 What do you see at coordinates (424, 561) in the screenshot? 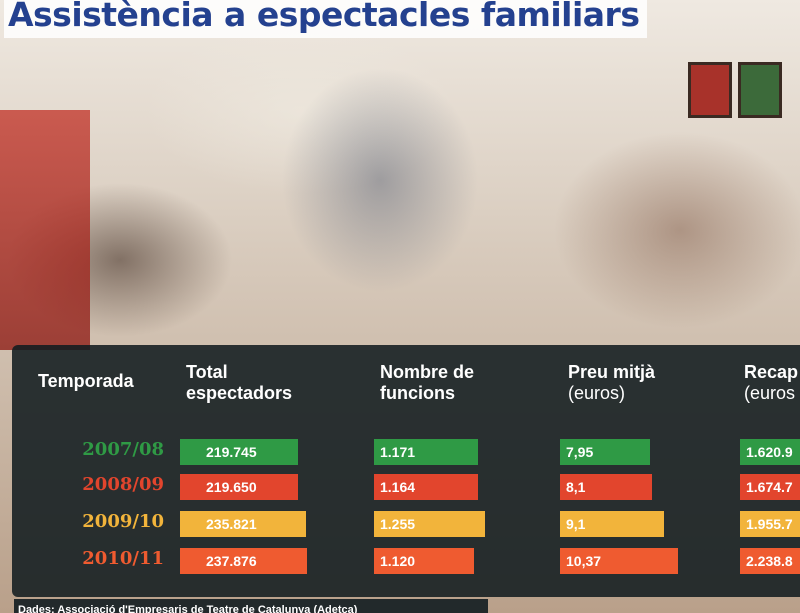
I see `performances-bar: 1.120` at bounding box center [424, 561].